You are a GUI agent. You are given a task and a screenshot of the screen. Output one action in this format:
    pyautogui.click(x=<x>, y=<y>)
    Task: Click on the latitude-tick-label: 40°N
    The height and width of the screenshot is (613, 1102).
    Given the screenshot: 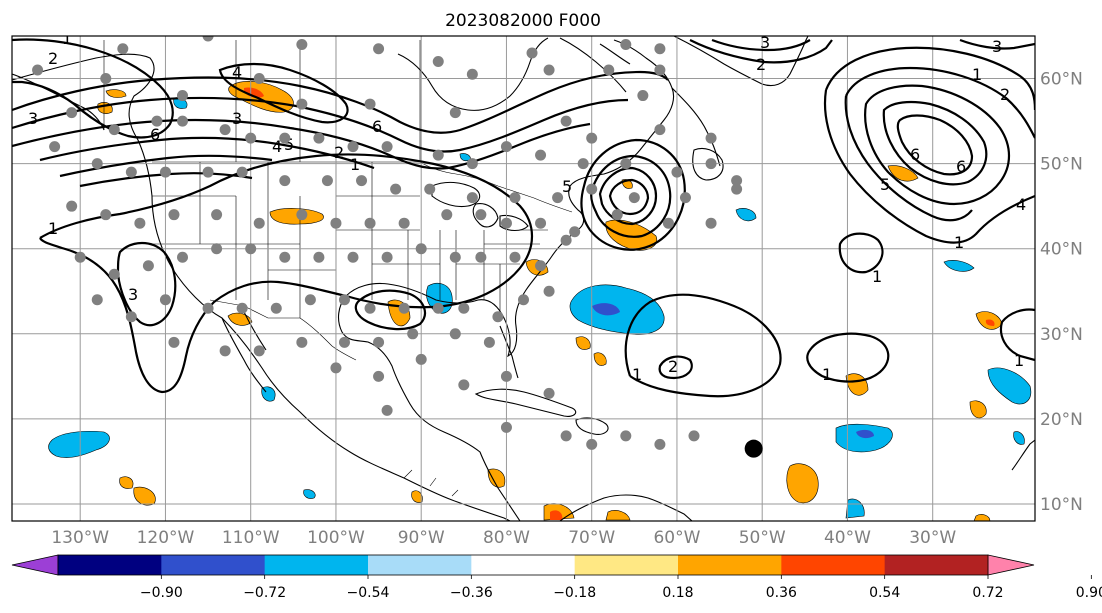 What is the action you would take?
    pyautogui.click(x=1061, y=250)
    